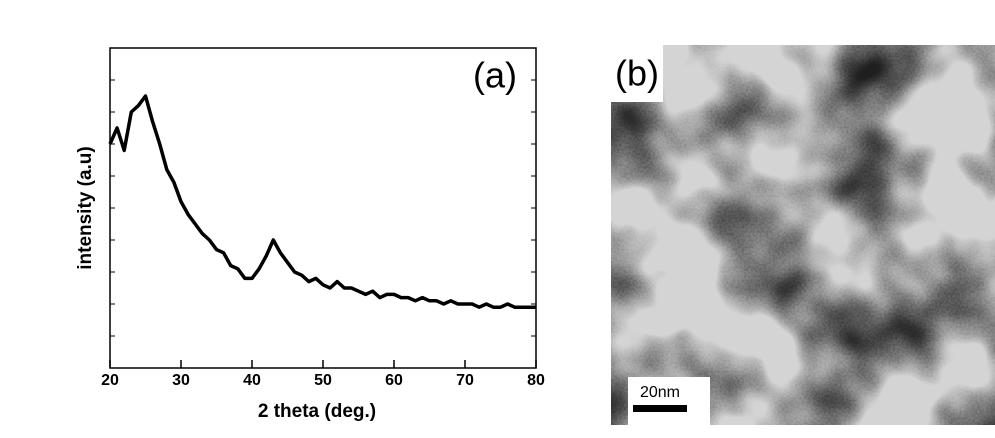 This screenshot has width=995, height=438. What do you see at coordinates (660, 408) in the screenshot?
I see `scale-bar` at bounding box center [660, 408].